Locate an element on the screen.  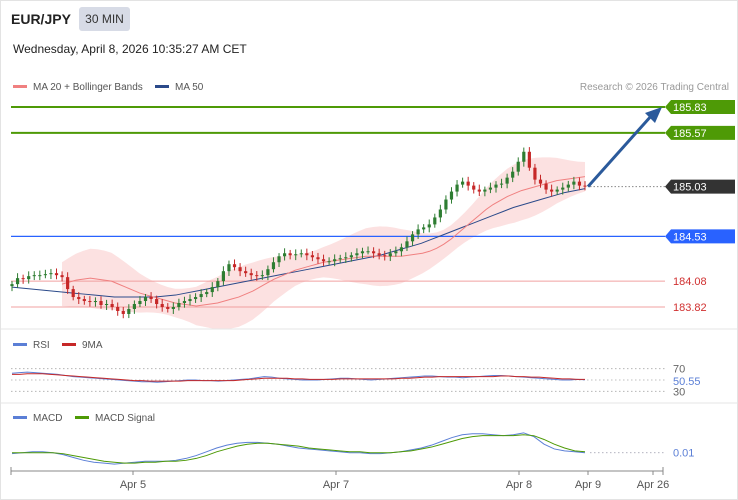
timeframe-button: 30 MIN is located at coordinates (104, 19).